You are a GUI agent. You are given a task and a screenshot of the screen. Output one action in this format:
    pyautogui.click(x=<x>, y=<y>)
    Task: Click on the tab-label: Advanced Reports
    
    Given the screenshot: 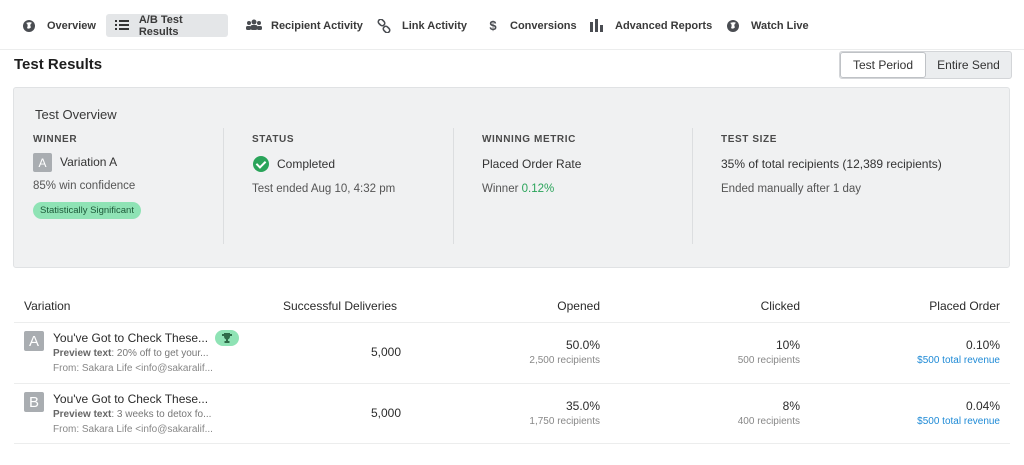 What is the action you would take?
    pyautogui.click(x=664, y=25)
    